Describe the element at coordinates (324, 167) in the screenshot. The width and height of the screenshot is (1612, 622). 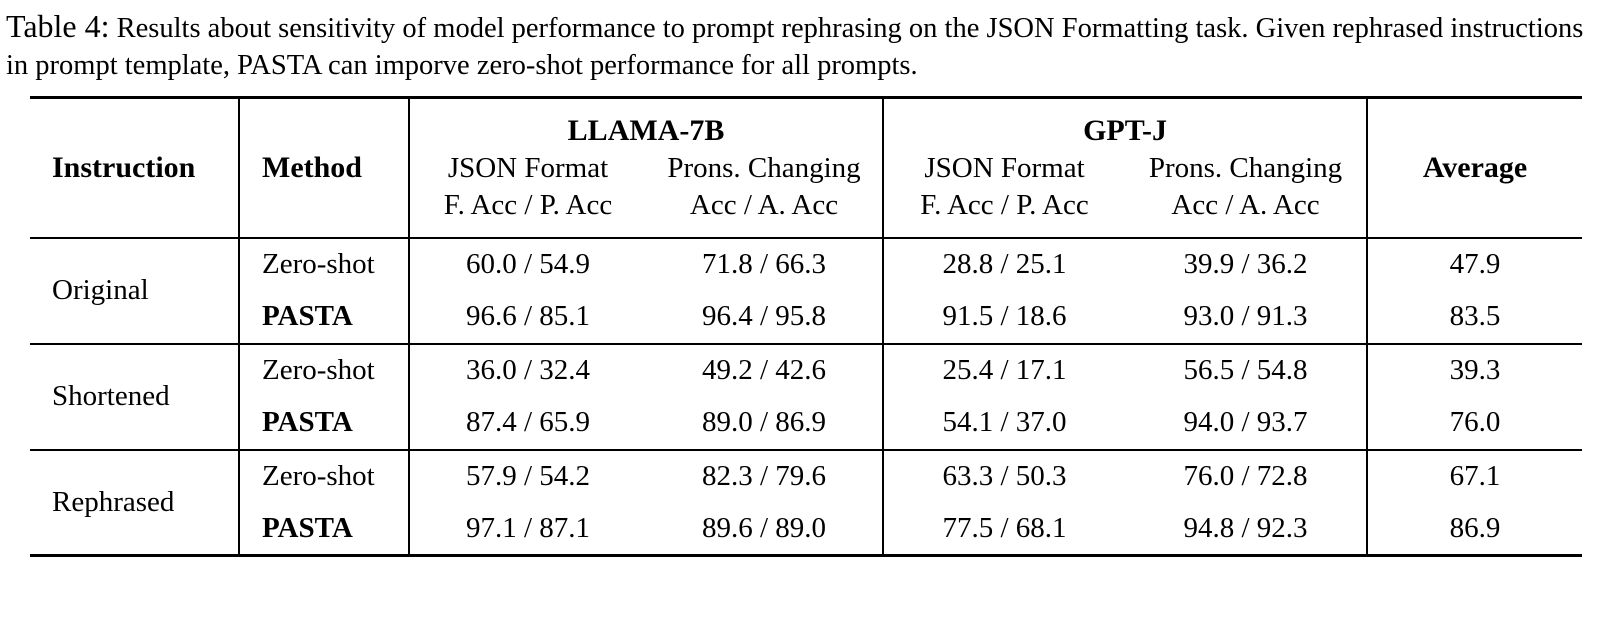
I see `col-header-method: Method` at that location.